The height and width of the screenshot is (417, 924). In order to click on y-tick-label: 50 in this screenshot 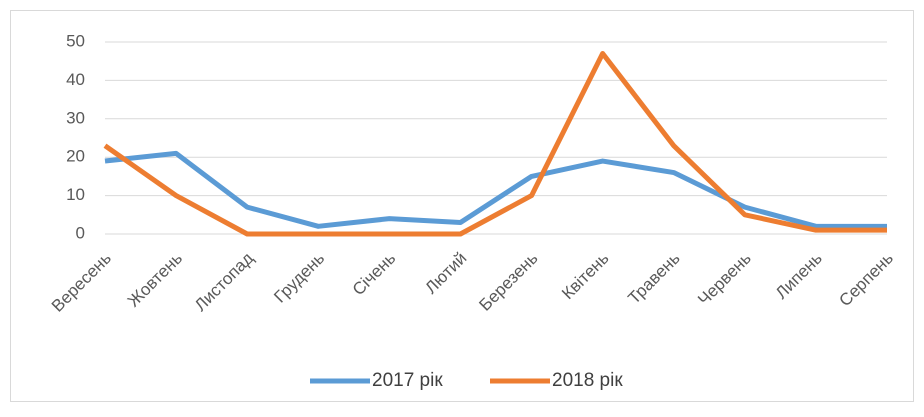, I will do `click(75, 40)`.